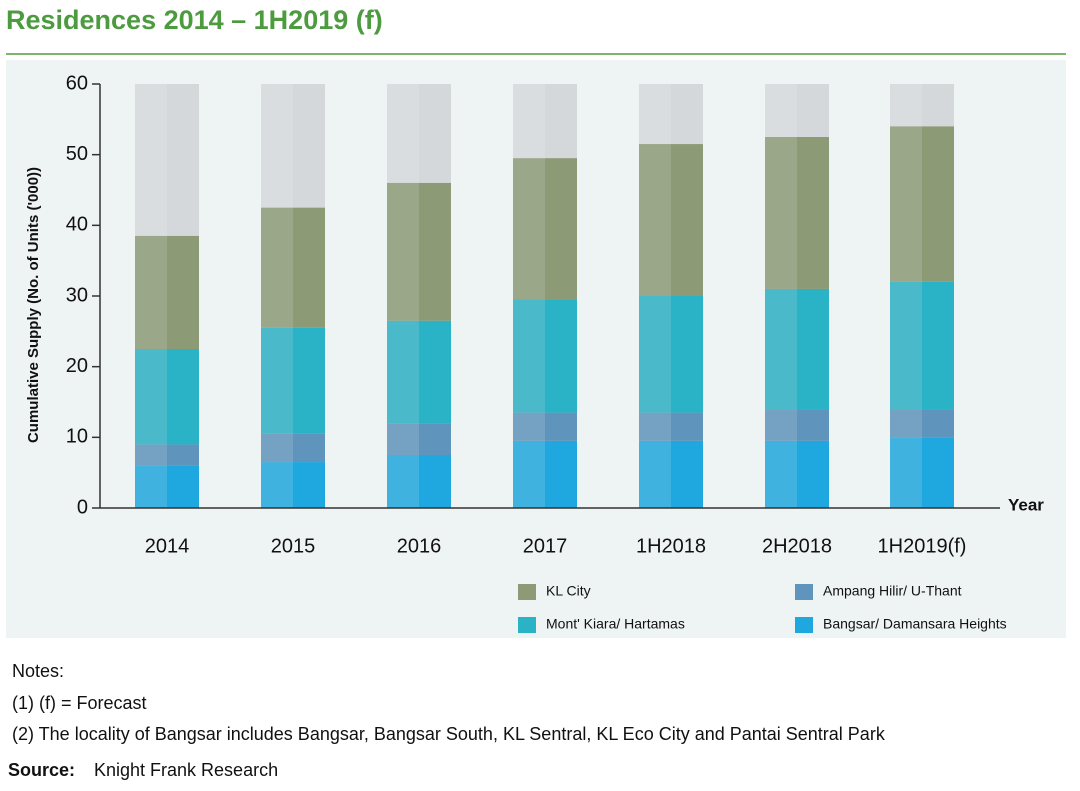  What do you see at coordinates (293, 546) in the screenshot?
I see `x-tick-label: 2015` at bounding box center [293, 546].